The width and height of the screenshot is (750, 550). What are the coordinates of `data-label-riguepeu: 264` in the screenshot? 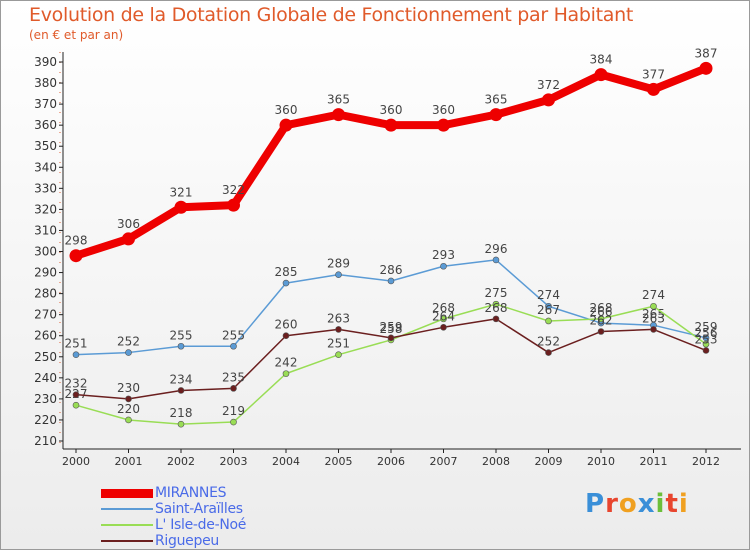 It's located at (443, 316).